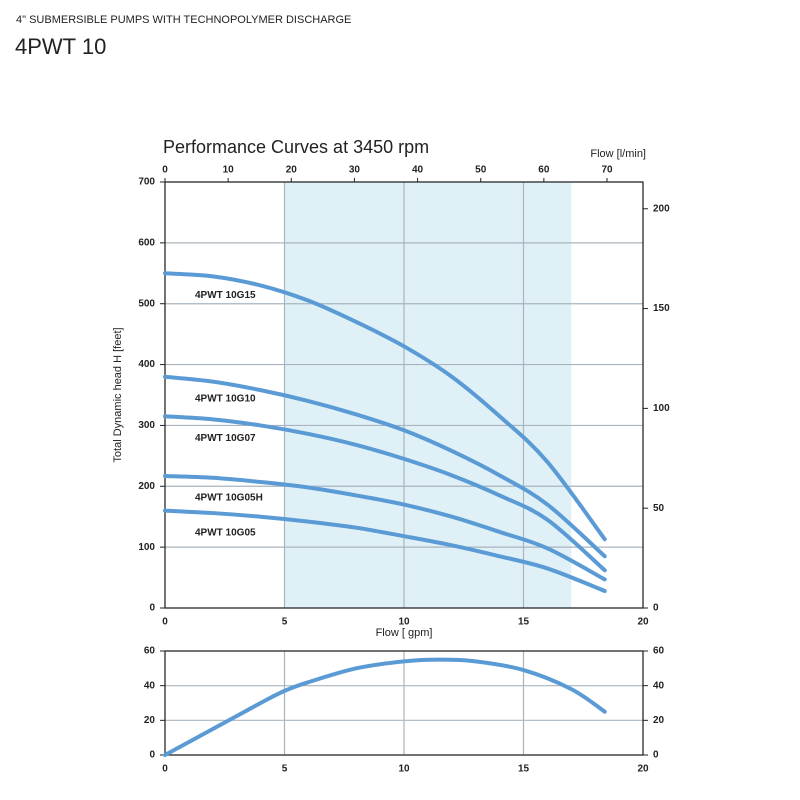 Image resolution: width=800 pixels, height=800 pixels. Describe the element at coordinates (659, 685) in the screenshot. I see `y2-tick-label: 40` at that location.